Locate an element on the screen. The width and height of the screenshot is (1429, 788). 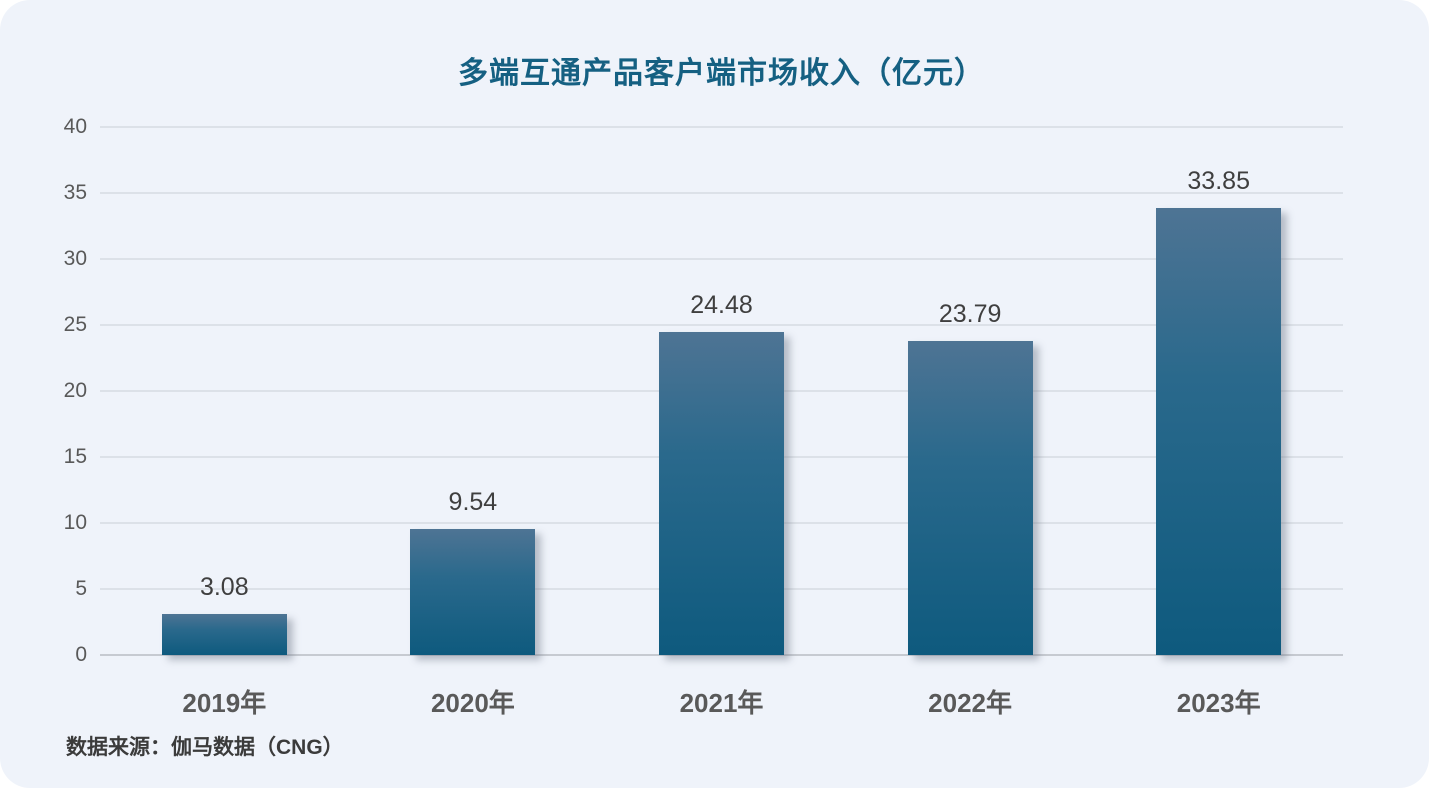
y-axis-tick-label: 10 is located at coordinates (75, 522).